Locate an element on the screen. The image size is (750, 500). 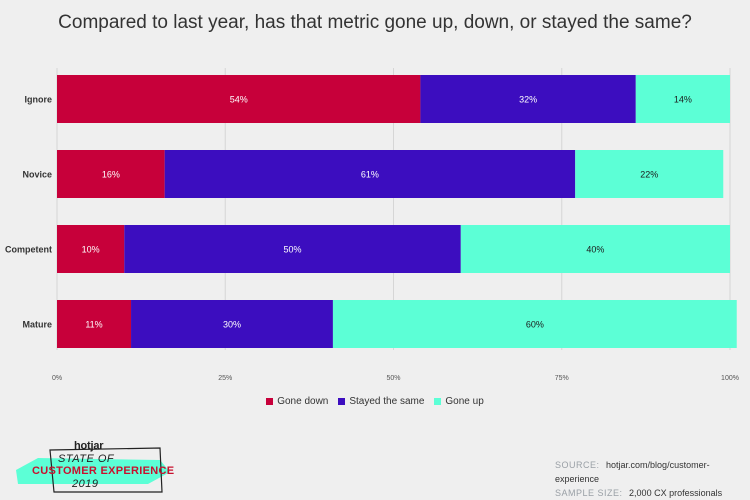
legend: Gone down Stayed the same Gone up is located at coordinates (375, 401).